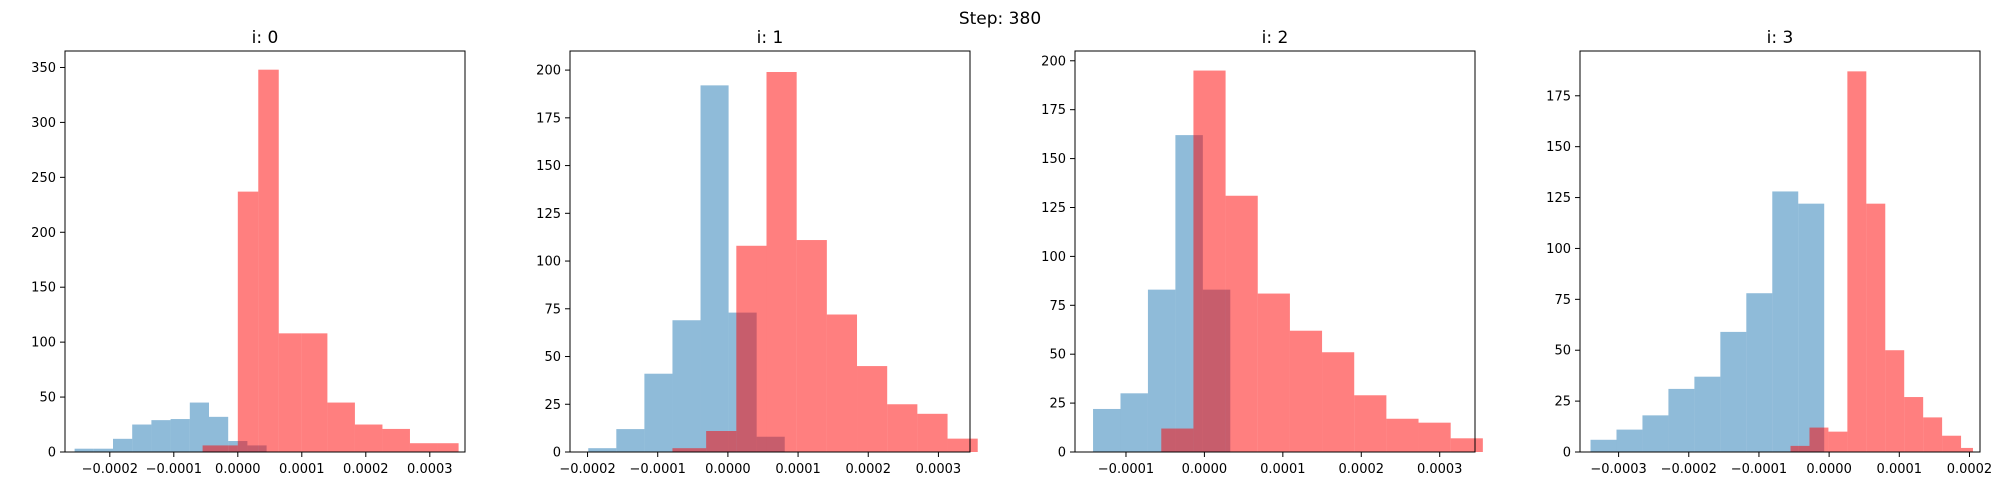 Image resolution: width=2000 pixels, height=500 pixels. What do you see at coordinates (43, 123) in the screenshot?
I see `y-tick-label: 300` at bounding box center [43, 123].